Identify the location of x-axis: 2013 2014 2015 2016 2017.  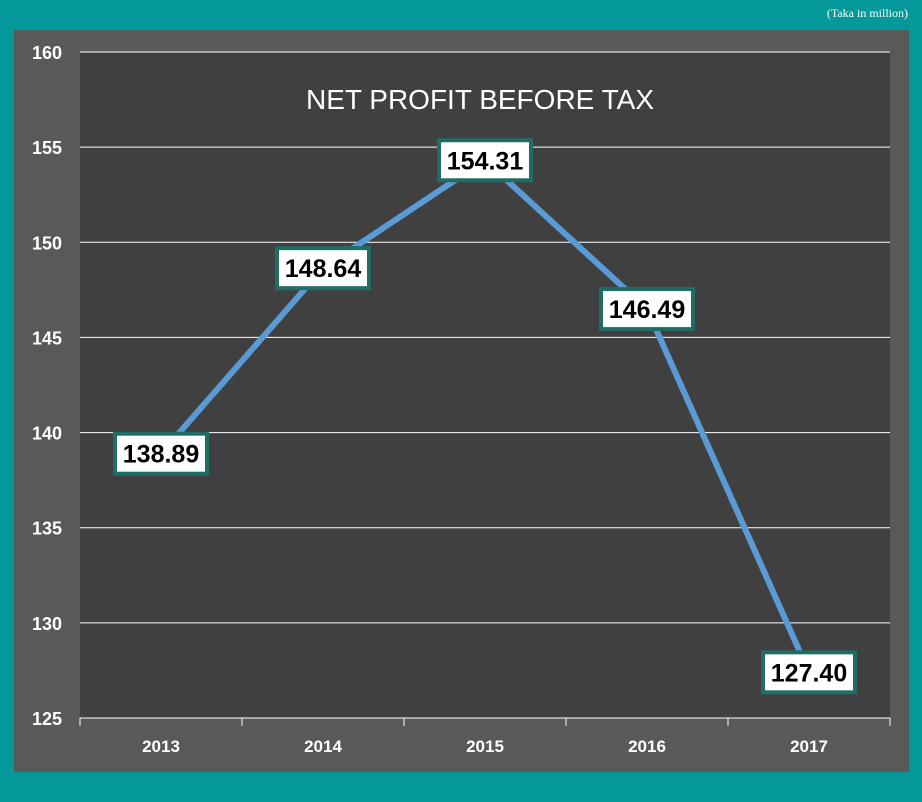
(485, 737).